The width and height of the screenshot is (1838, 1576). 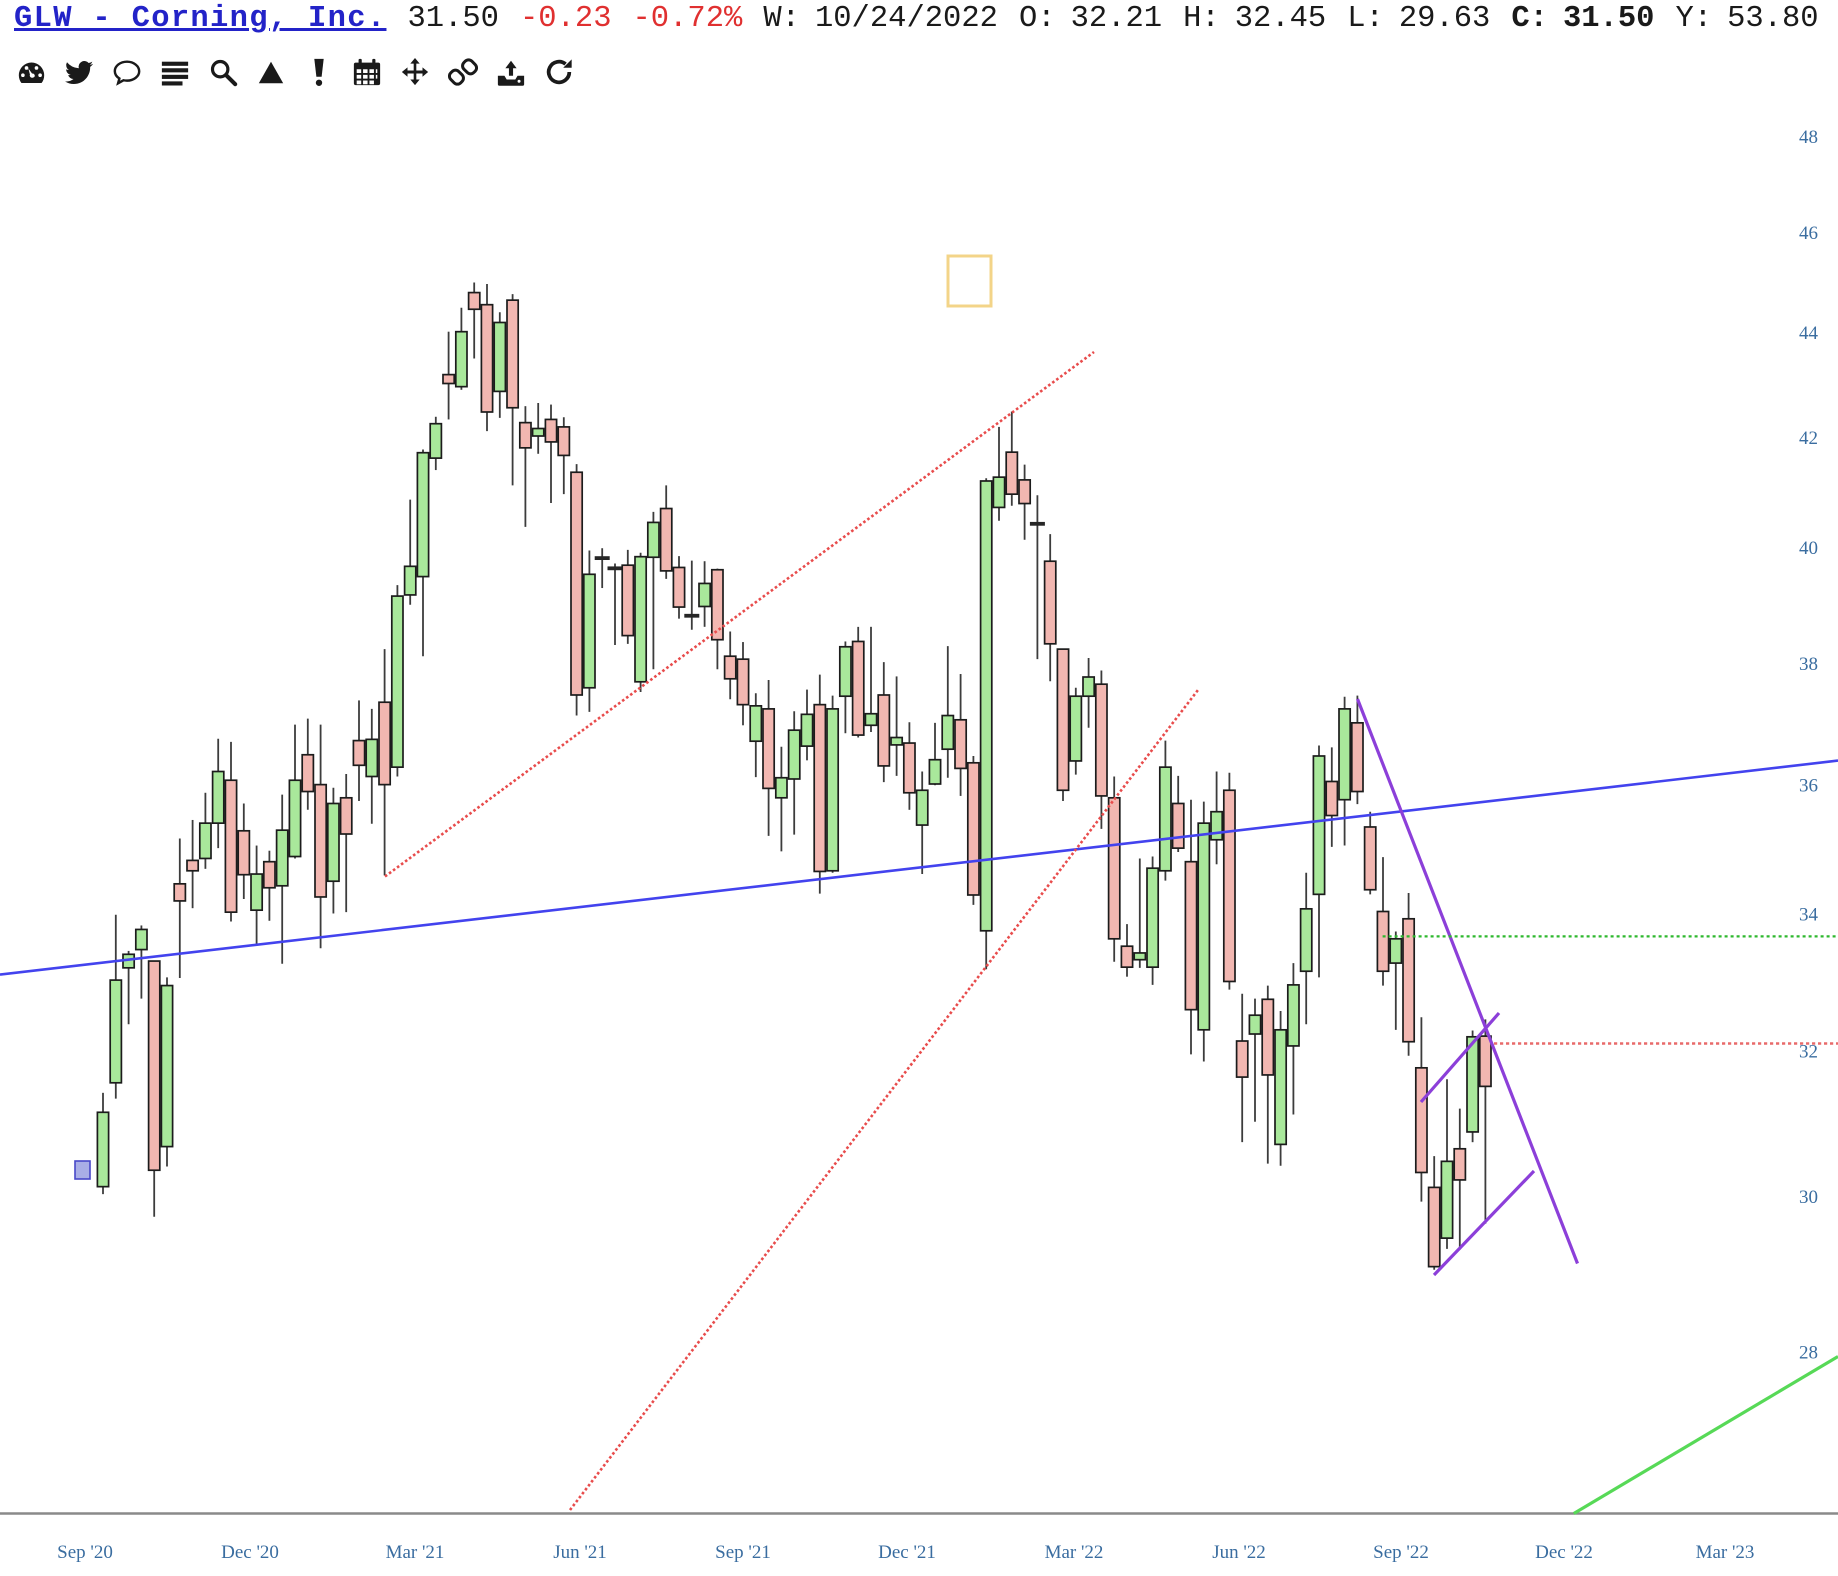 What do you see at coordinates (271, 72) in the screenshot?
I see `triangle-icon` at bounding box center [271, 72].